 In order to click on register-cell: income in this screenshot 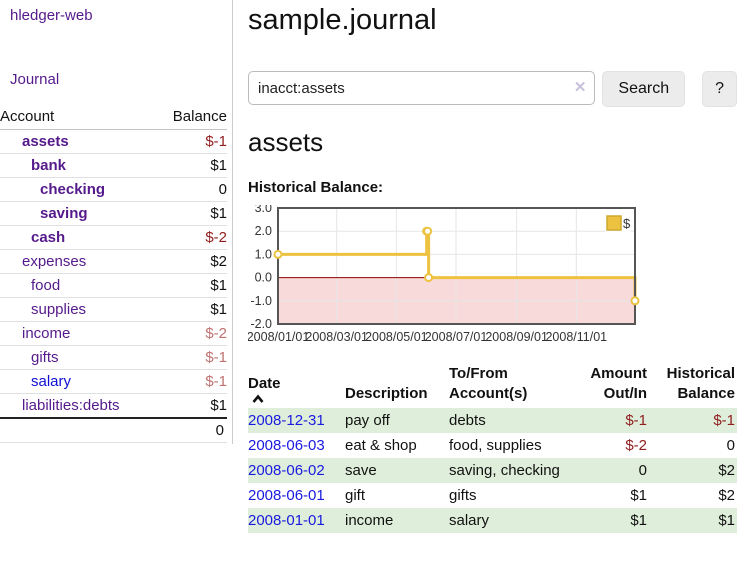, I will do `click(369, 520)`.